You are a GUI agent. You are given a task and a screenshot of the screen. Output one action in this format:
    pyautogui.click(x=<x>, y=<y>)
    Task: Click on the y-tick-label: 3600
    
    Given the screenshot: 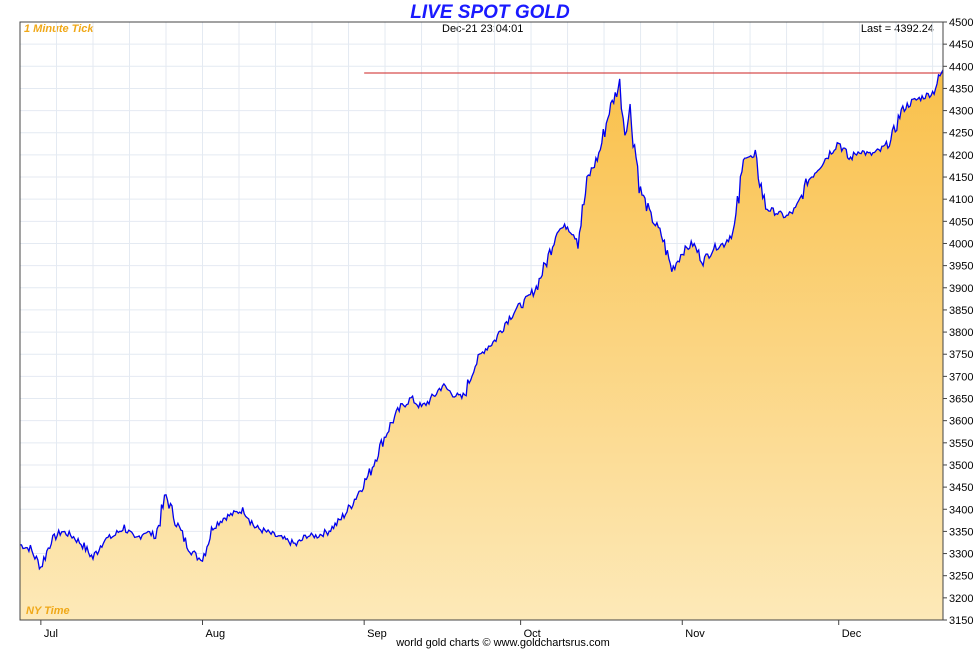 What is the action you would take?
    pyautogui.click(x=961, y=422)
    